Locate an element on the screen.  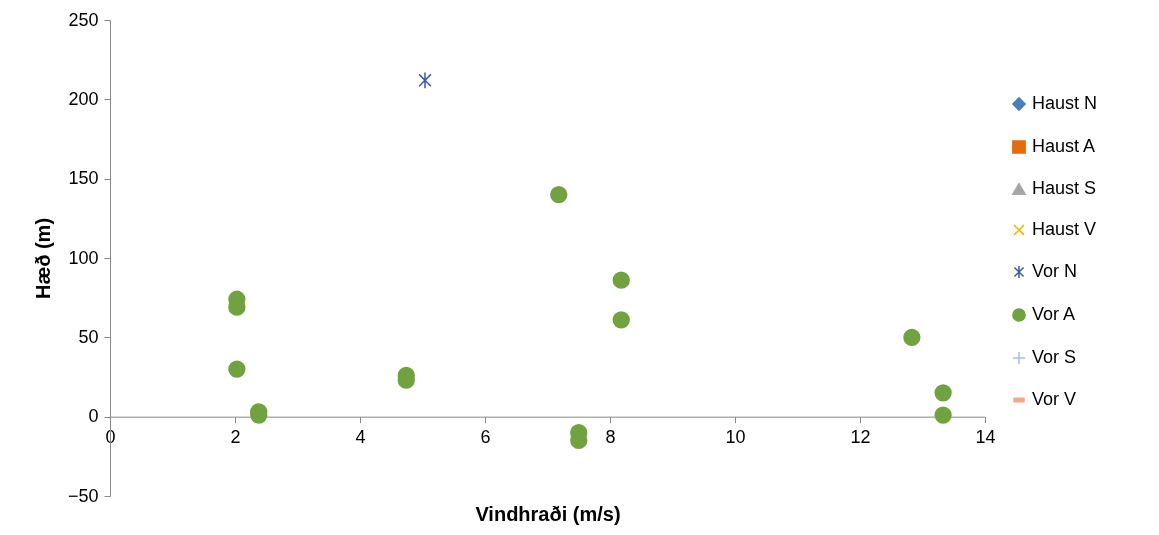
legend-label: Vor S is located at coordinates (1054, 357).